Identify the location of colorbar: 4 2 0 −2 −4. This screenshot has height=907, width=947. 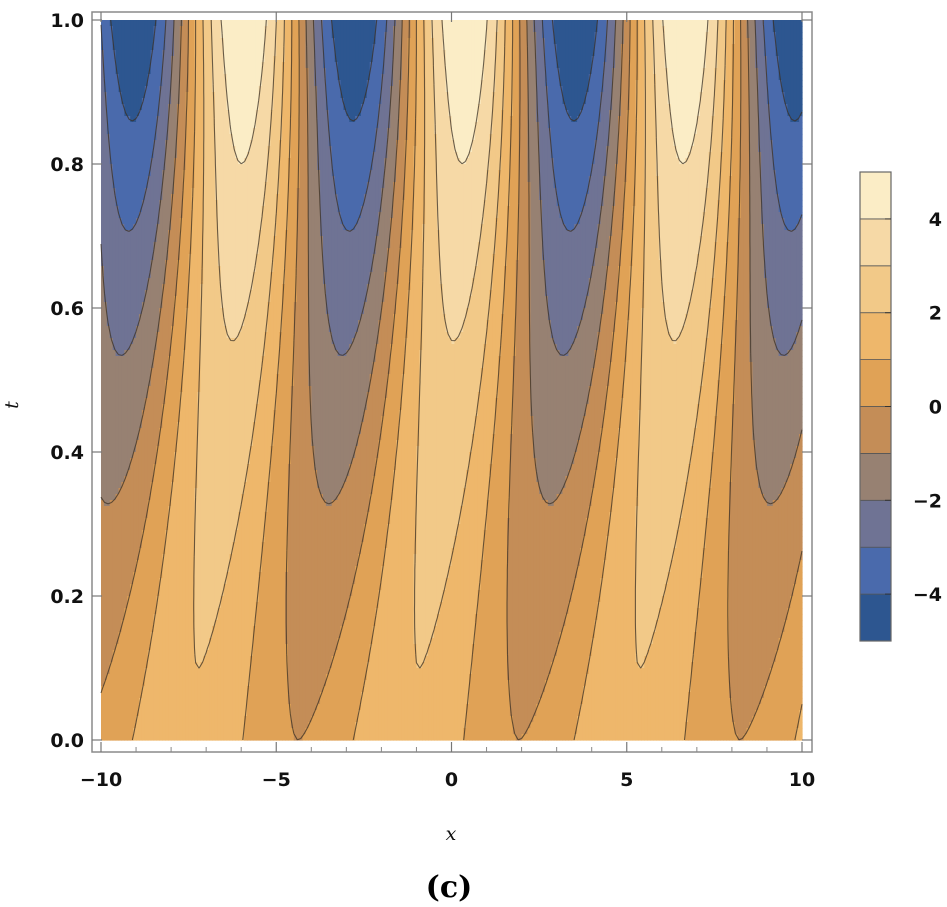
(900, 406).